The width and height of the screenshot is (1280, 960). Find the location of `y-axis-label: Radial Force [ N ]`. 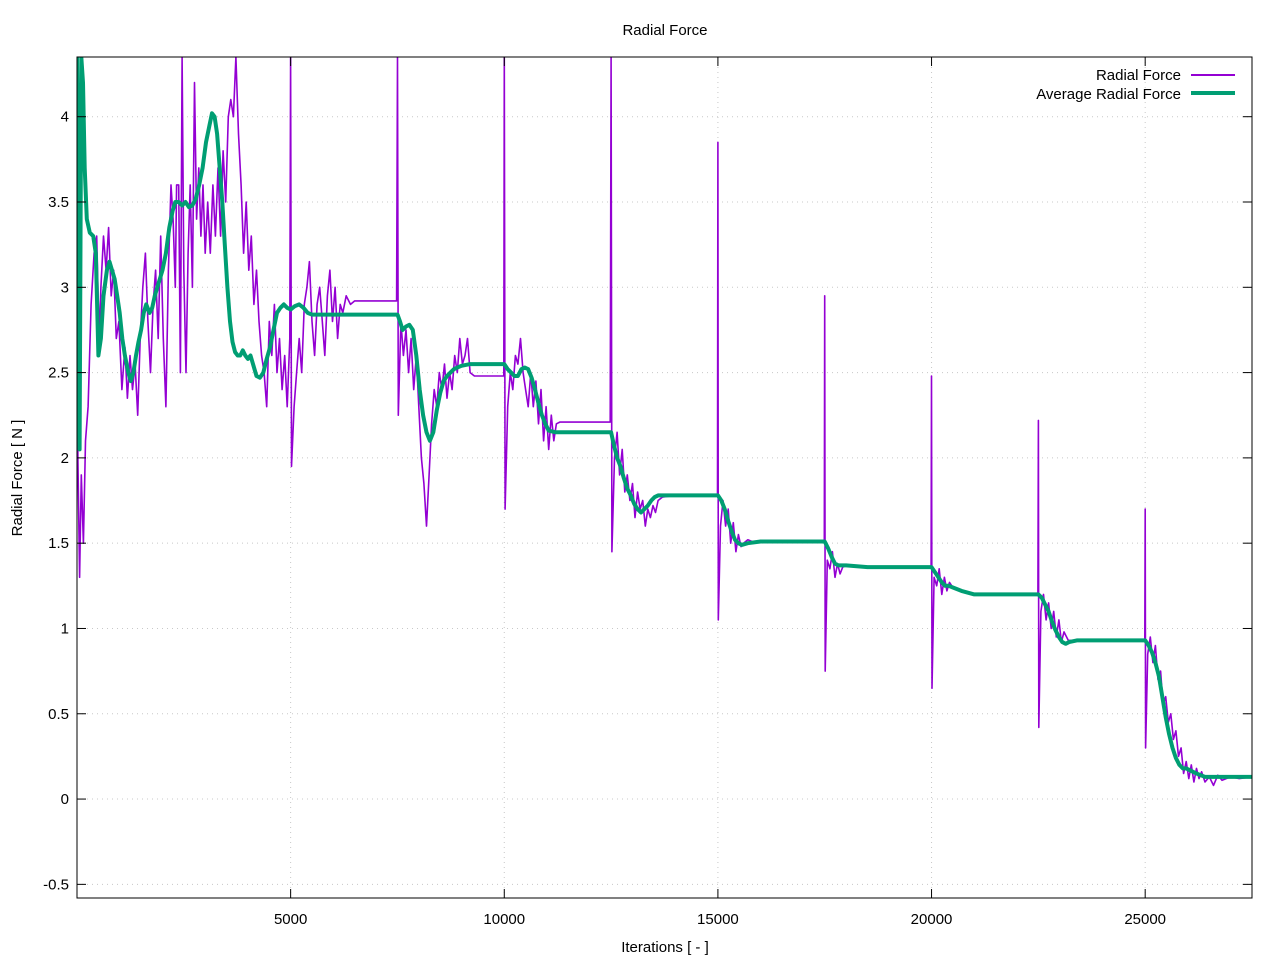

y-axis-label: Radial Force [ N ] is located at coordinates (17, 478).